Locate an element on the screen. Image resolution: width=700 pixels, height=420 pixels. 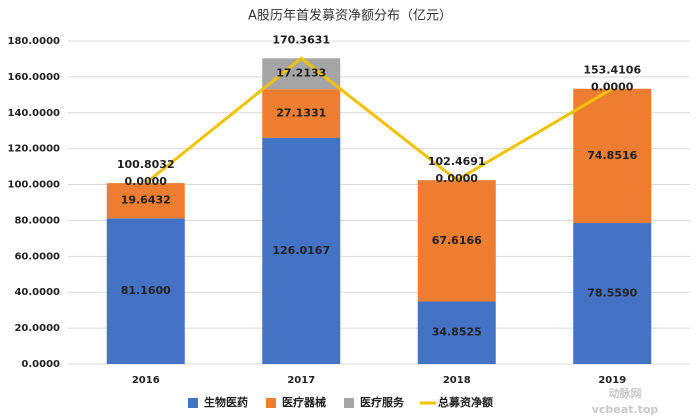
value-label: 78.5590 is located at coordinates (612, 293).